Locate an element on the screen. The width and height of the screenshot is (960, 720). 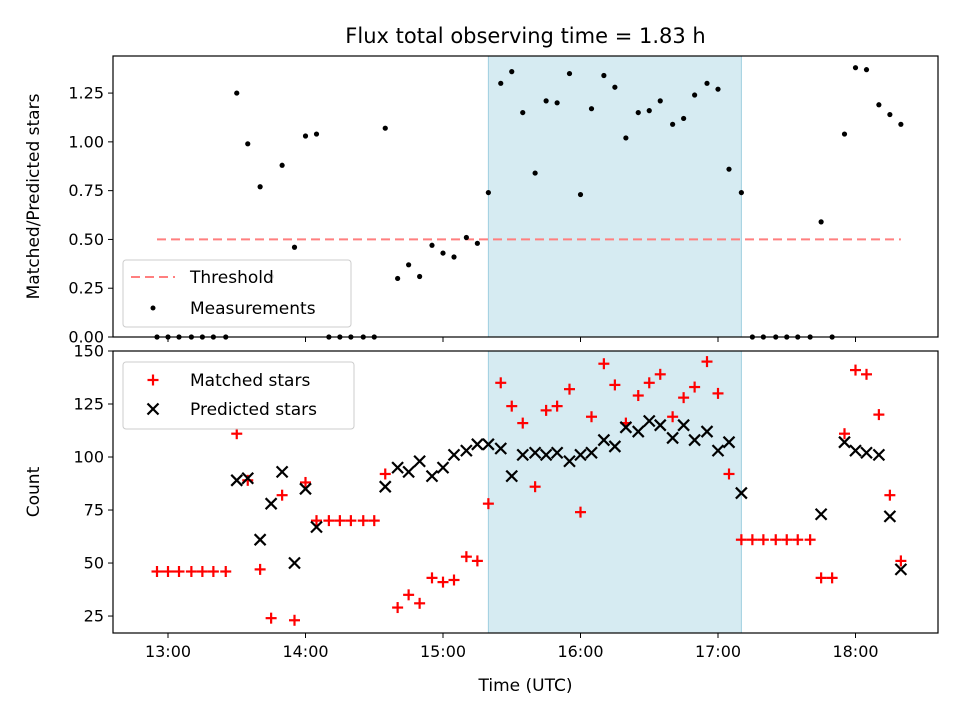
bottom-y-tick-label: 50 is located at coordinates (94, 563).